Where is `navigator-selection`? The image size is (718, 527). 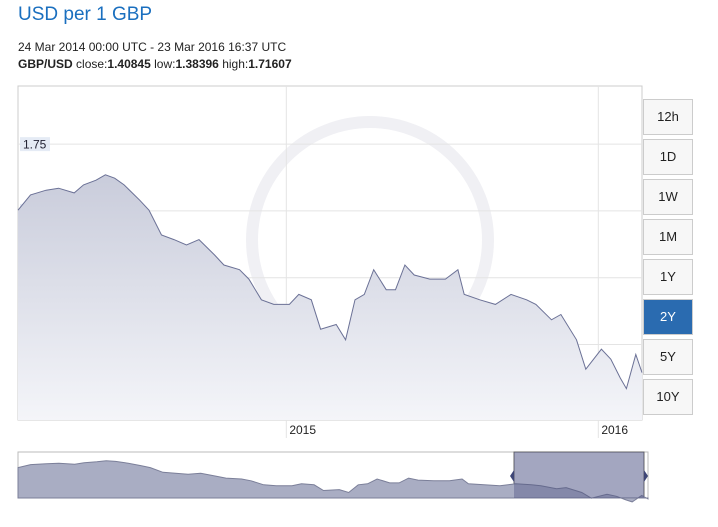
navigator-selection is located at coordinates (579, 475).